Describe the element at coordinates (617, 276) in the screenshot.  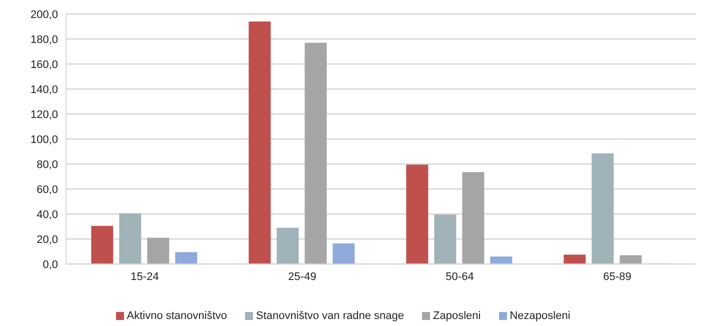
I see `x-tick-label: 65-89` at that location.